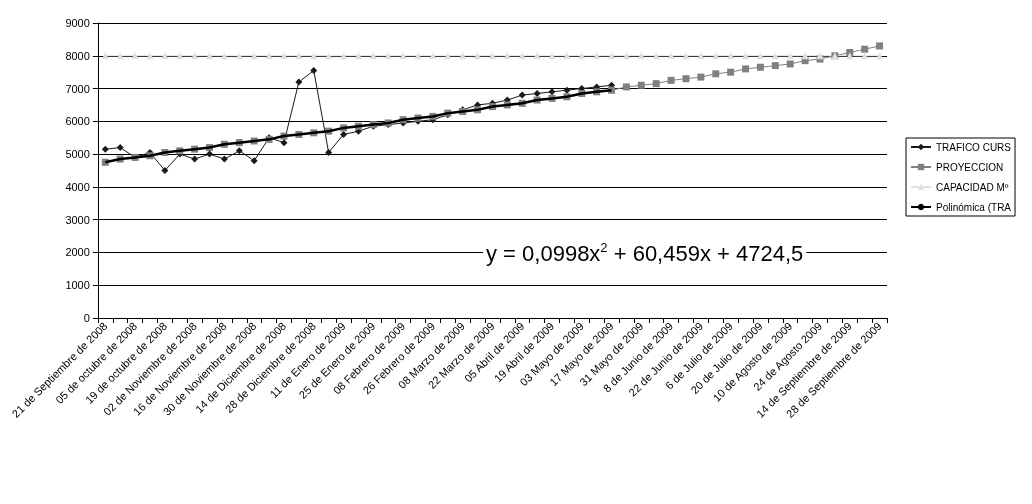 The height and width of the screenshot is (504, 1032). Describe the element at coordinates (974, 207) in the screenshot. I see `legend-label: Polinómica (TRA` at that location.